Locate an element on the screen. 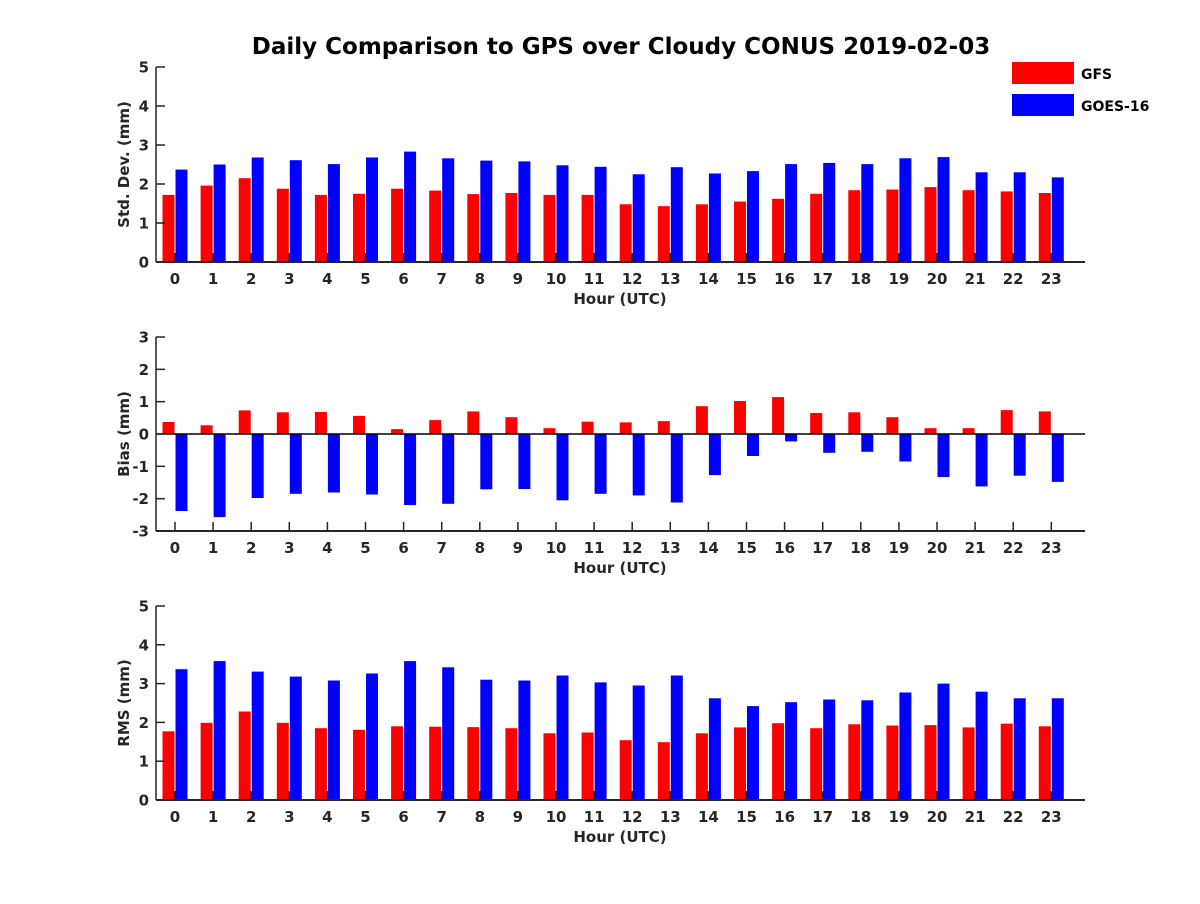 This screenshot has height=904, width=1200. bias-y-tick-label: 3 is located at coordinates (144, 338).